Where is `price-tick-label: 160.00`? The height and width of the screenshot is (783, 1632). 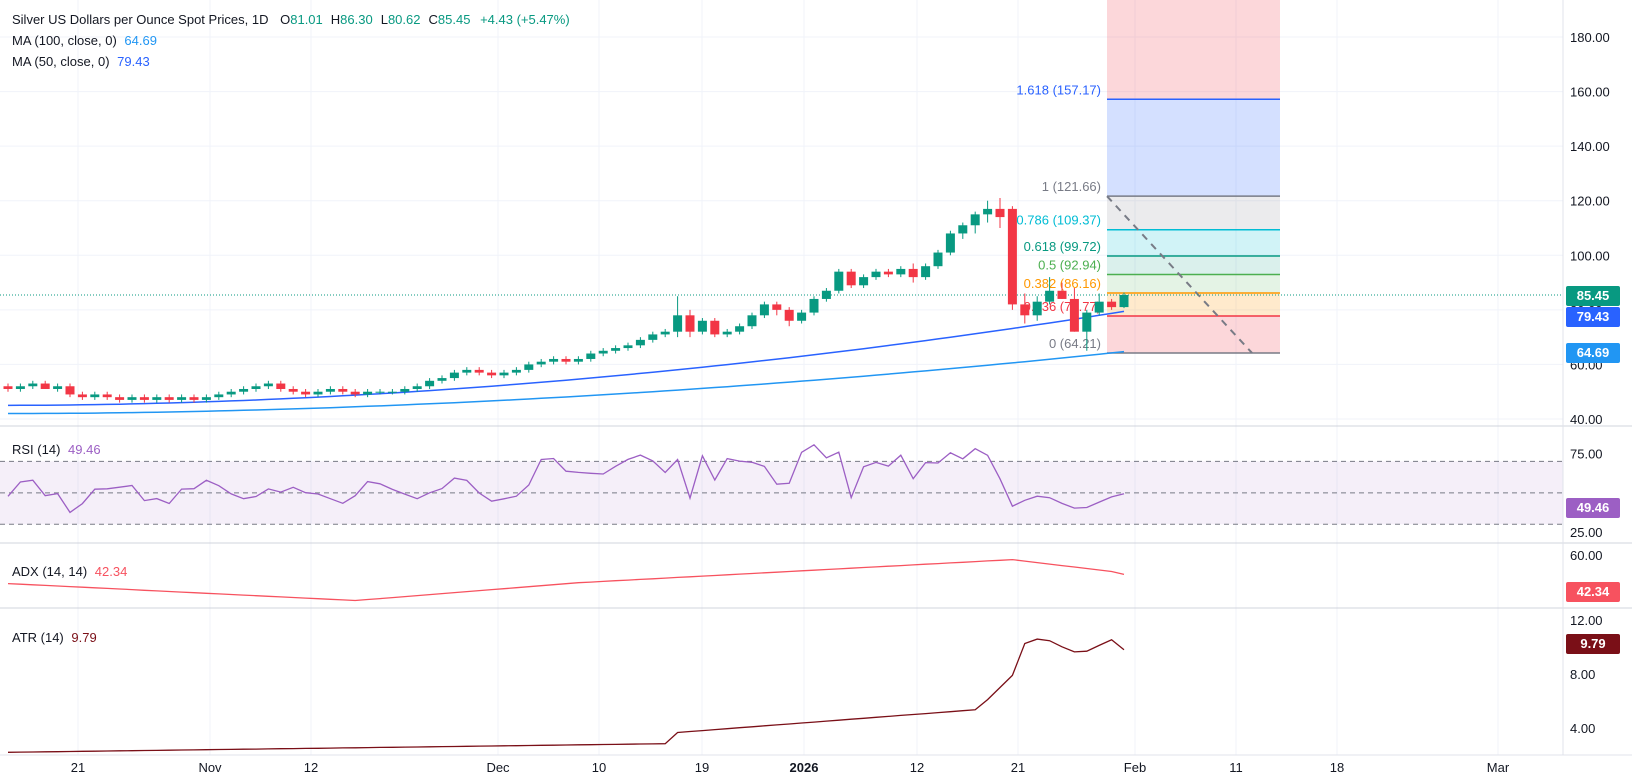 price-tick-label: 160.00 is located at coordinates (1590, 92).